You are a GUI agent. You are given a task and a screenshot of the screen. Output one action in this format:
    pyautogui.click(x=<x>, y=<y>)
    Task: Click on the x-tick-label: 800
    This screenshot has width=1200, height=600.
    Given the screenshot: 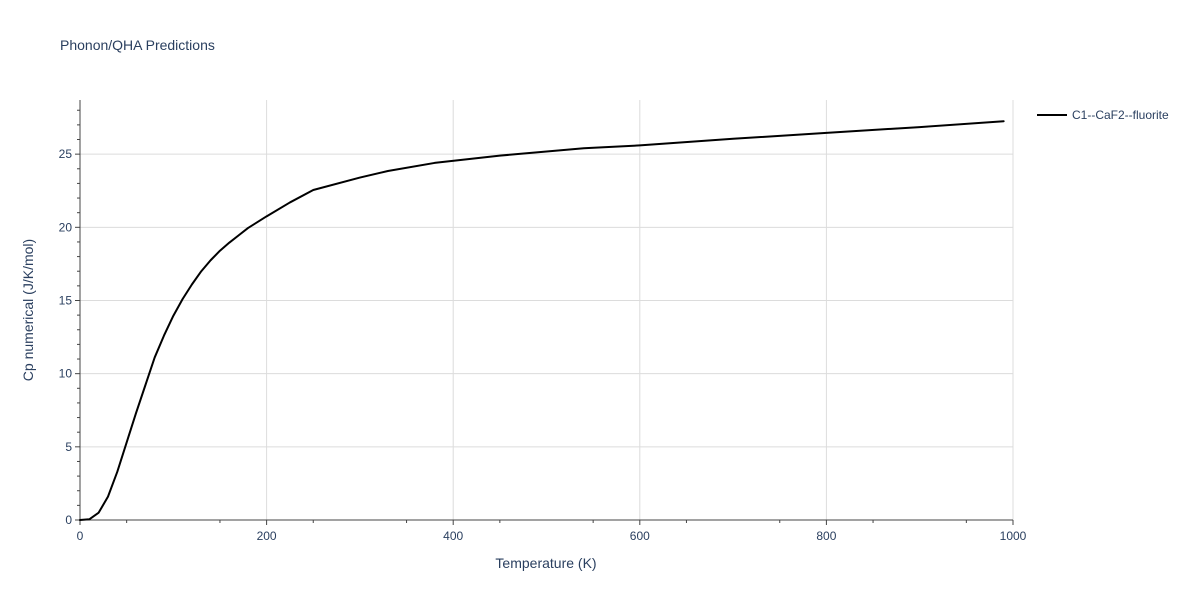 What is the action you would take?
    pyautogui.click(x=826, y=536)
    